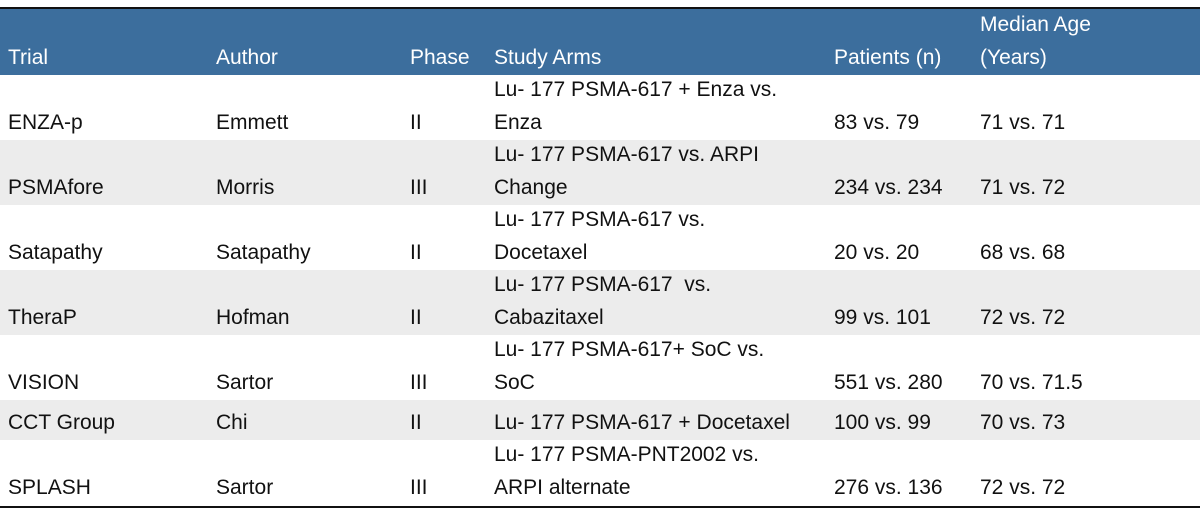 This screenshot has width=1200, height=512. What do you see at coordinates (252, 122) in the screenshot?
I see `table-cell: Emmett` at bounding box center [252, 122].